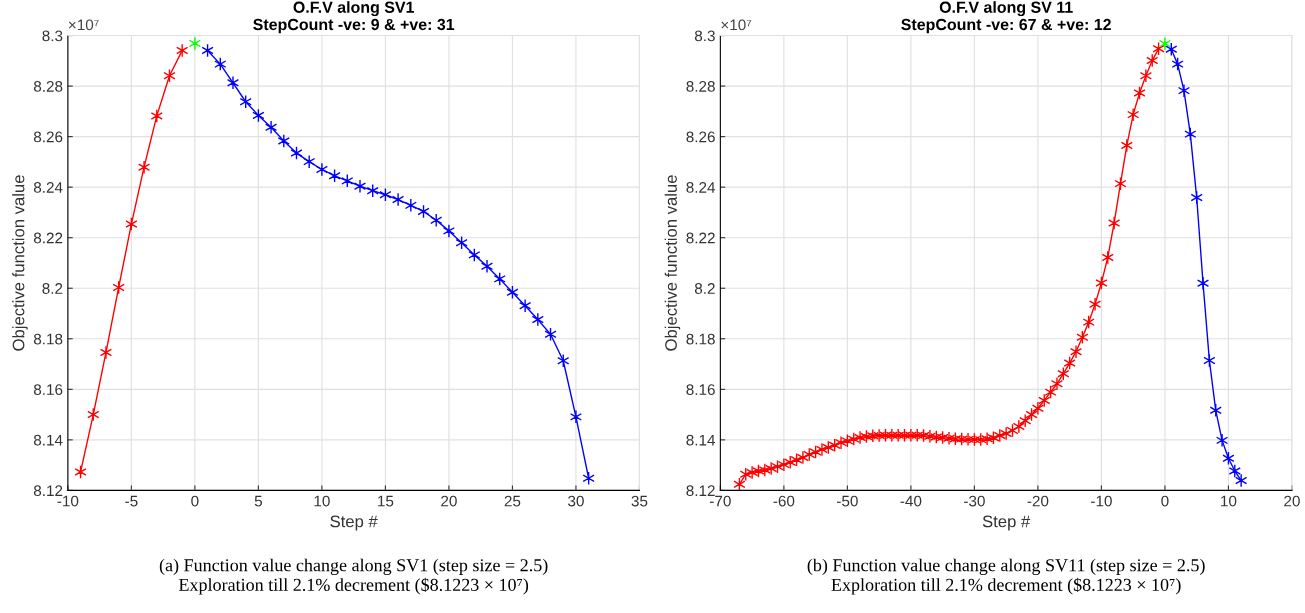 The width and height of the screenshot is (1305, 613). What do you see at coordinates (1006, 26) in the screenshot?
I see `chart-subtitle: StepCount -ve: 67 & +ve: 12` at bounding box center [1006, 26].